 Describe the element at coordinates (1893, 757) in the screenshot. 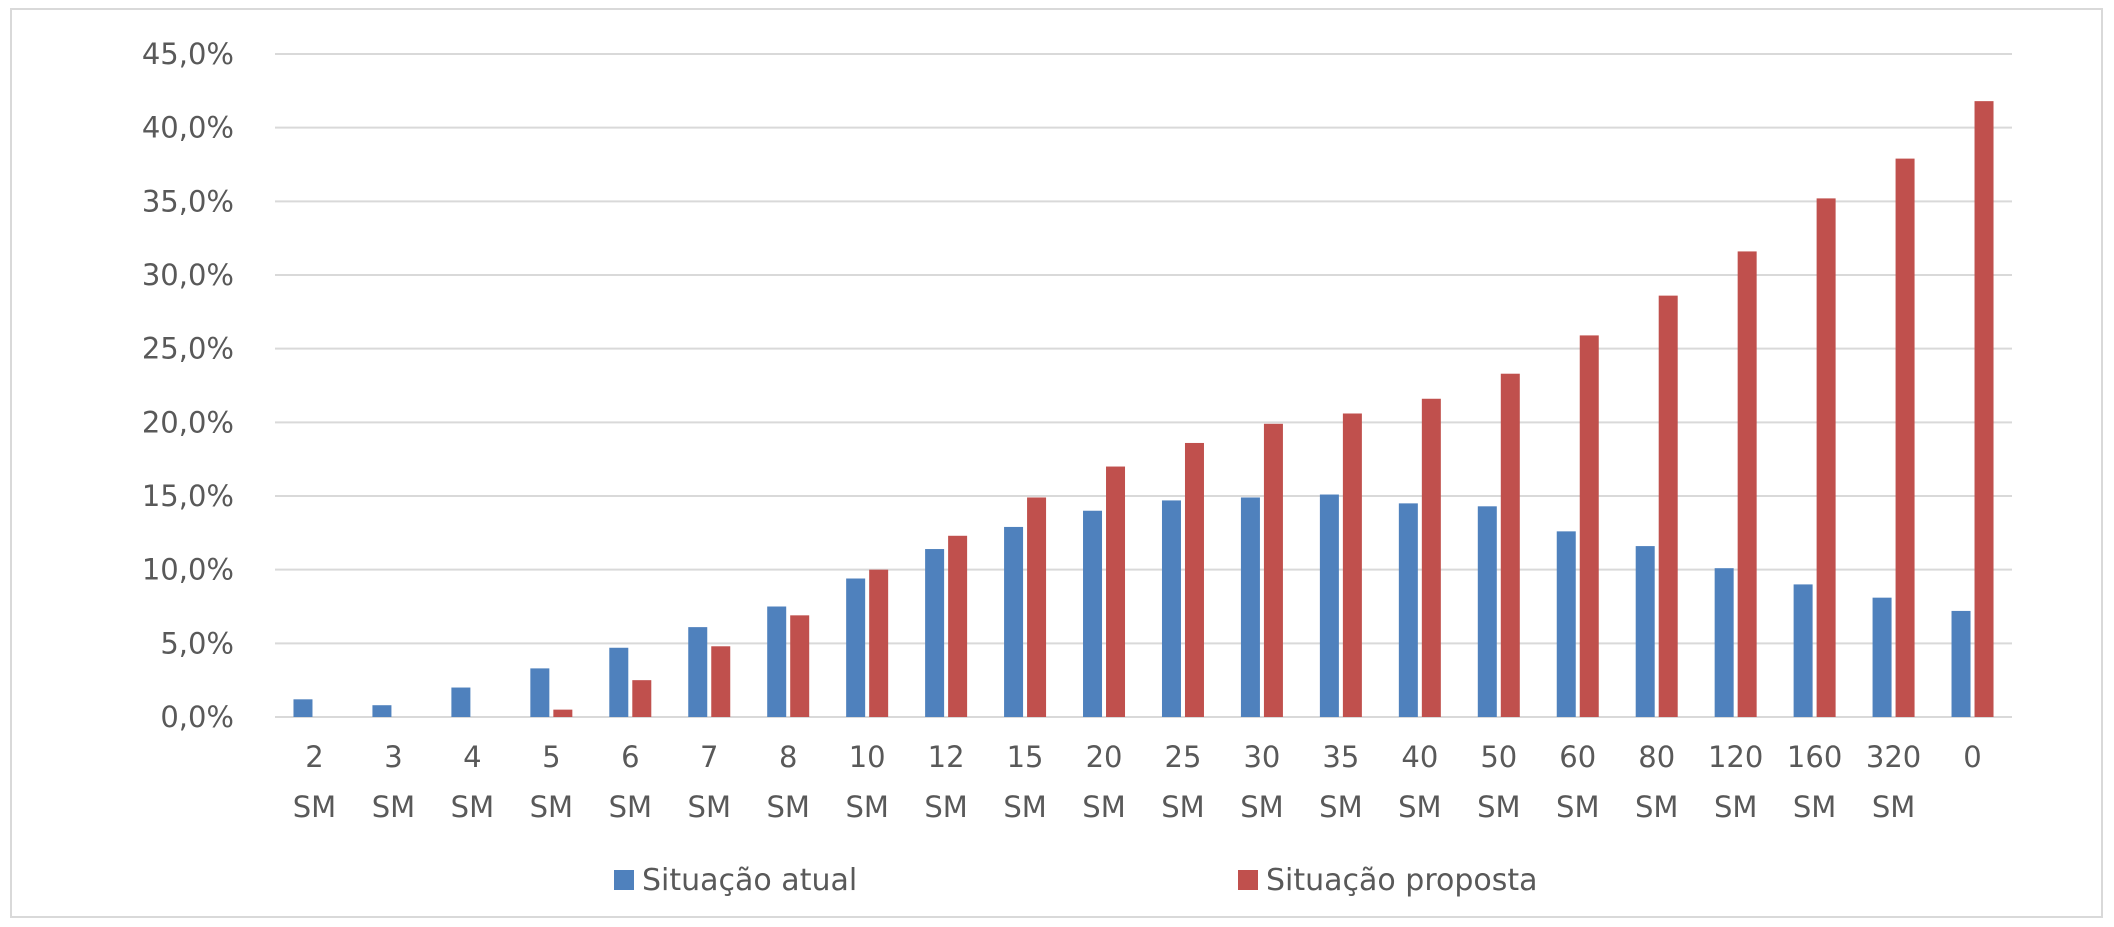

I see `x-tick-label: 320` at that location.